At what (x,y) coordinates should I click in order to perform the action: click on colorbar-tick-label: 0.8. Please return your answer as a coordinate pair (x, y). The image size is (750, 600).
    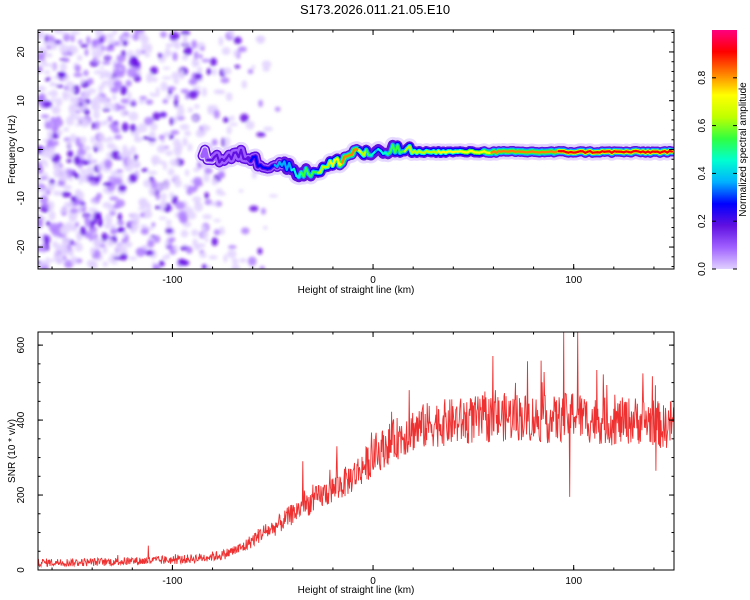
    Looking at the image, I should click on (702, 77).